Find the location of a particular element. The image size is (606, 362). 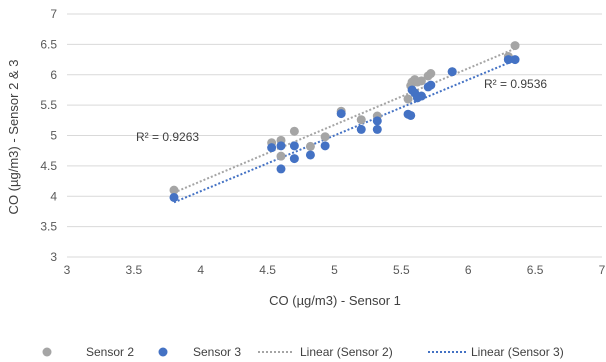

x-axis-title: CO (µg/m3) - Sensor 1 is located at coordinates (335, 300).